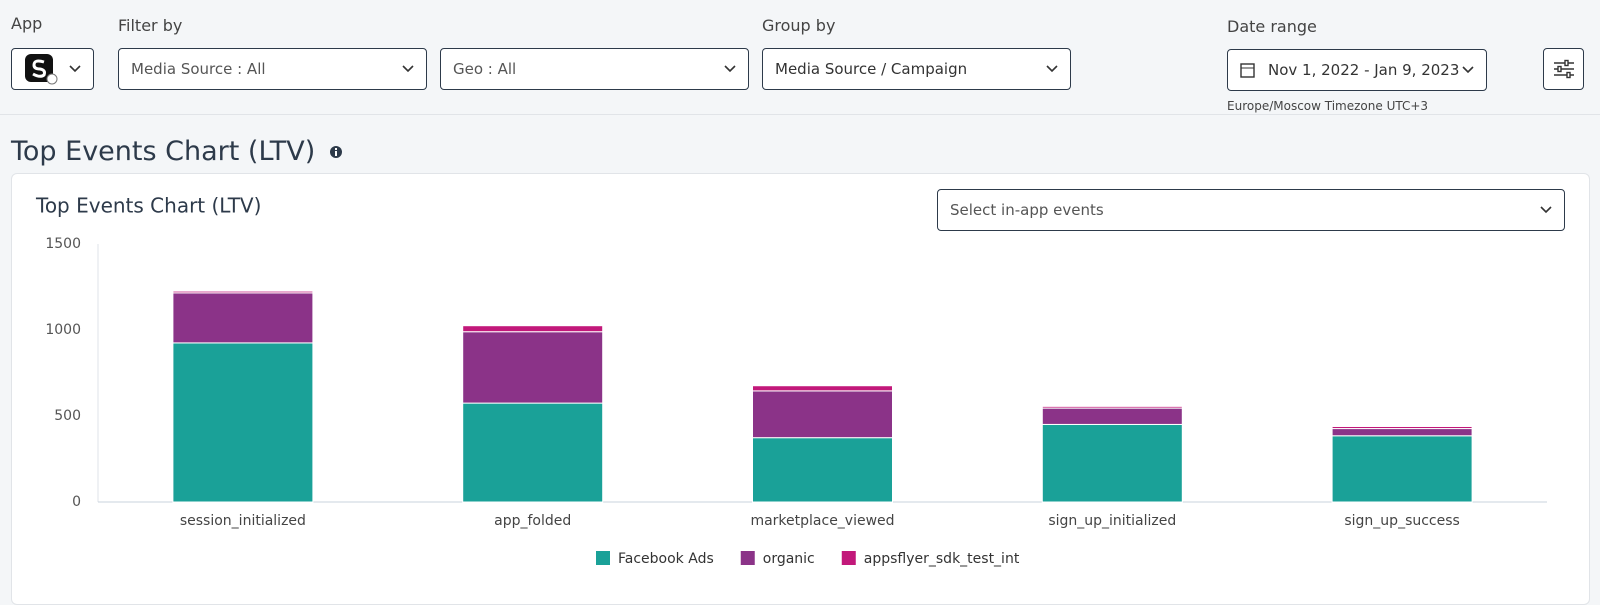  Describe the element at coordinates (1247, 70) in the screenshot. I see `calendar-icon` at that location.